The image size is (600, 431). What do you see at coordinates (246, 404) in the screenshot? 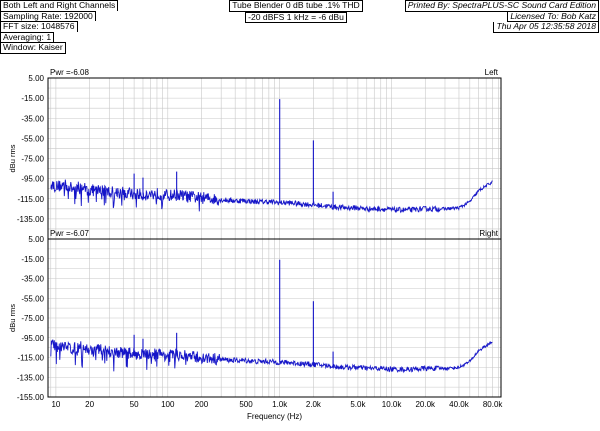
I see `x-tick-label: 500` at bounding box center [246, 404].